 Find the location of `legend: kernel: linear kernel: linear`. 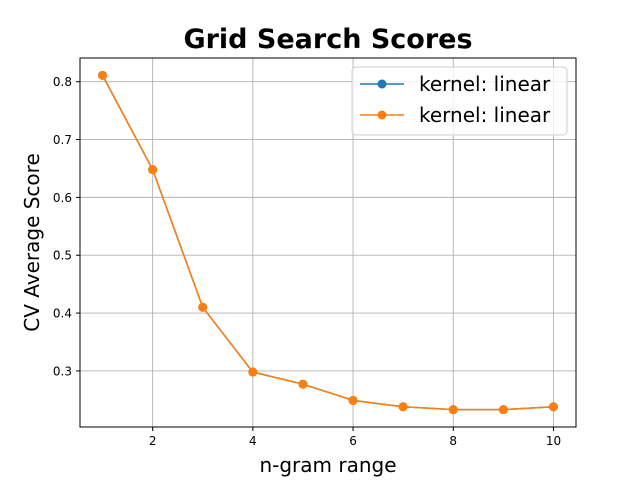

legend: kernel: linear kernel: linear is located at coordinates (459, 101).